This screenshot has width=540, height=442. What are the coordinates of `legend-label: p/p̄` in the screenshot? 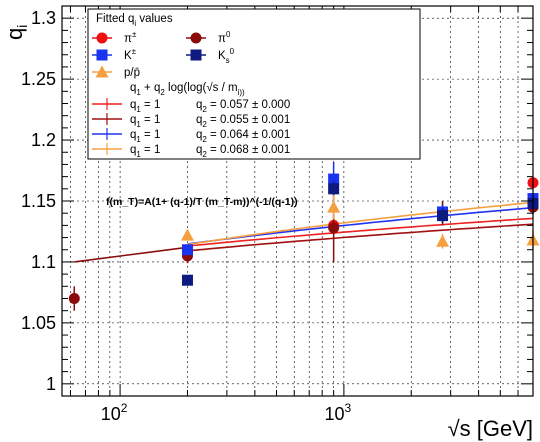 It's located at (132, 73).